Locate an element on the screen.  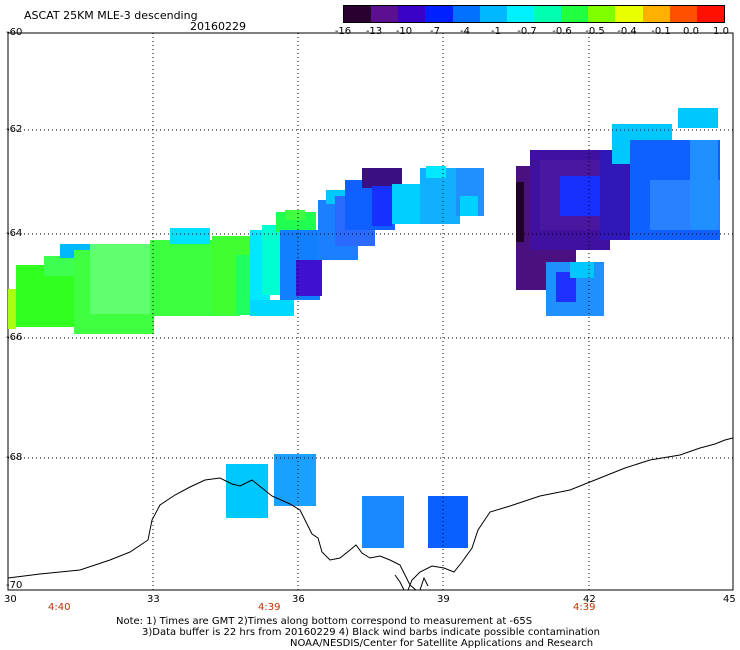
colorbar-label: 0.0 is located at coordinates (691, 31).